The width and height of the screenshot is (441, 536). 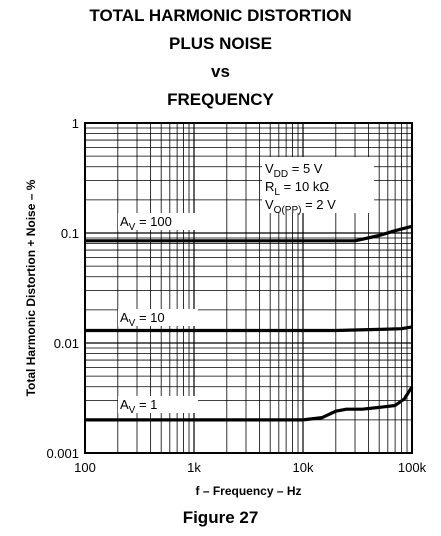 I want to click on chart-title-line-1: TOTAL HARMONIC DISTORTION, so click(x=220, y=15).